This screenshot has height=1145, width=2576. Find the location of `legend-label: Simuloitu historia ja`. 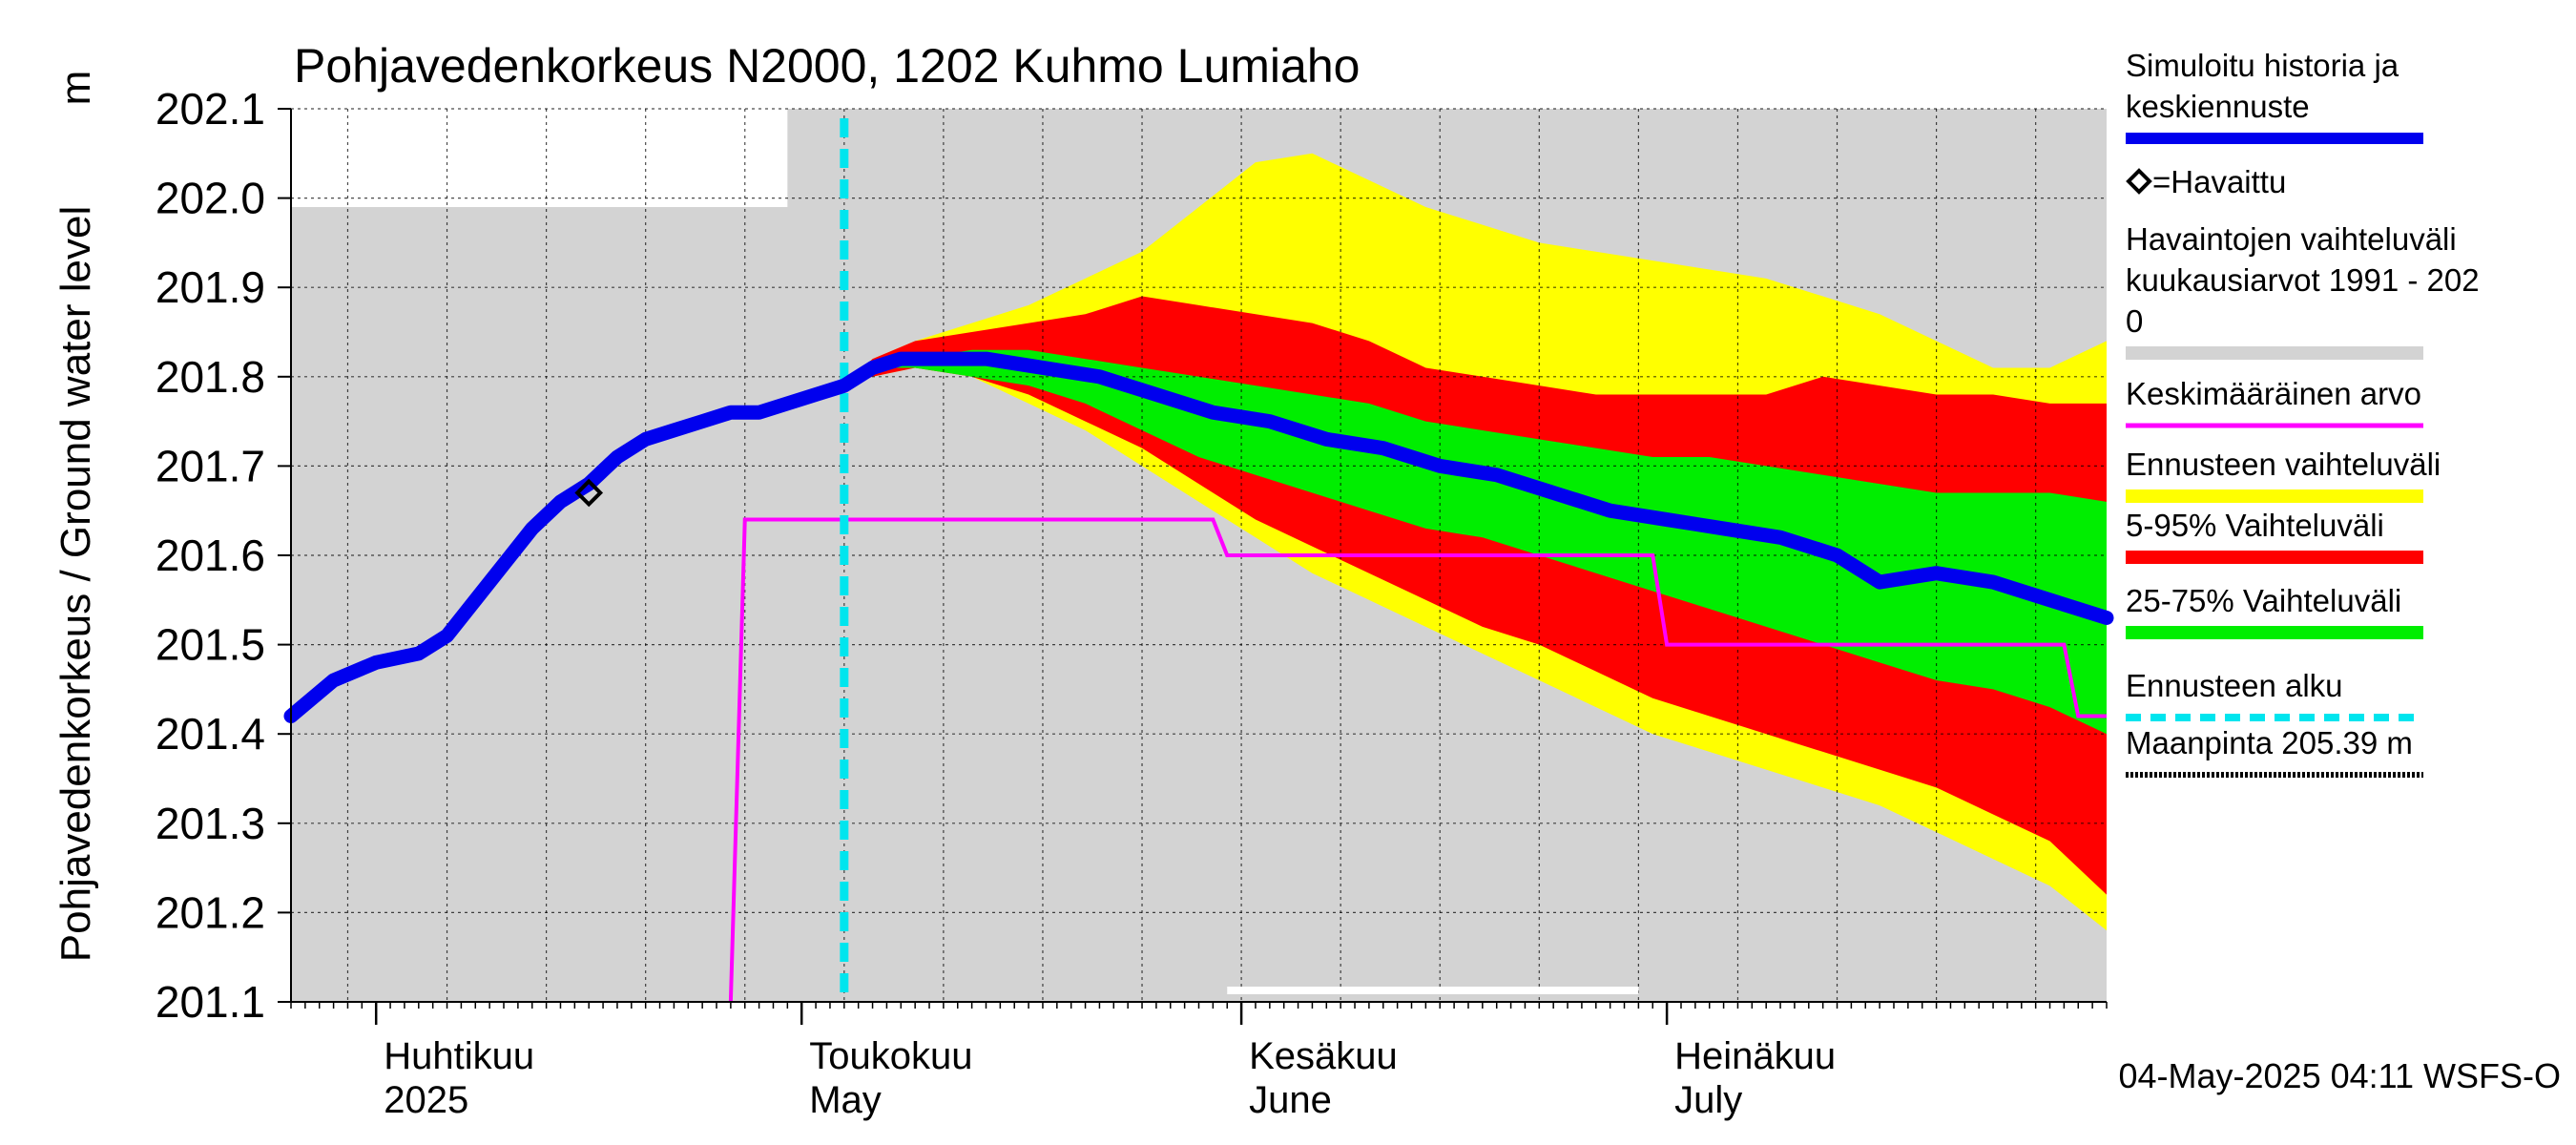

legend-label: Simuloitu historia ja is located at coordinates (2262, 66).